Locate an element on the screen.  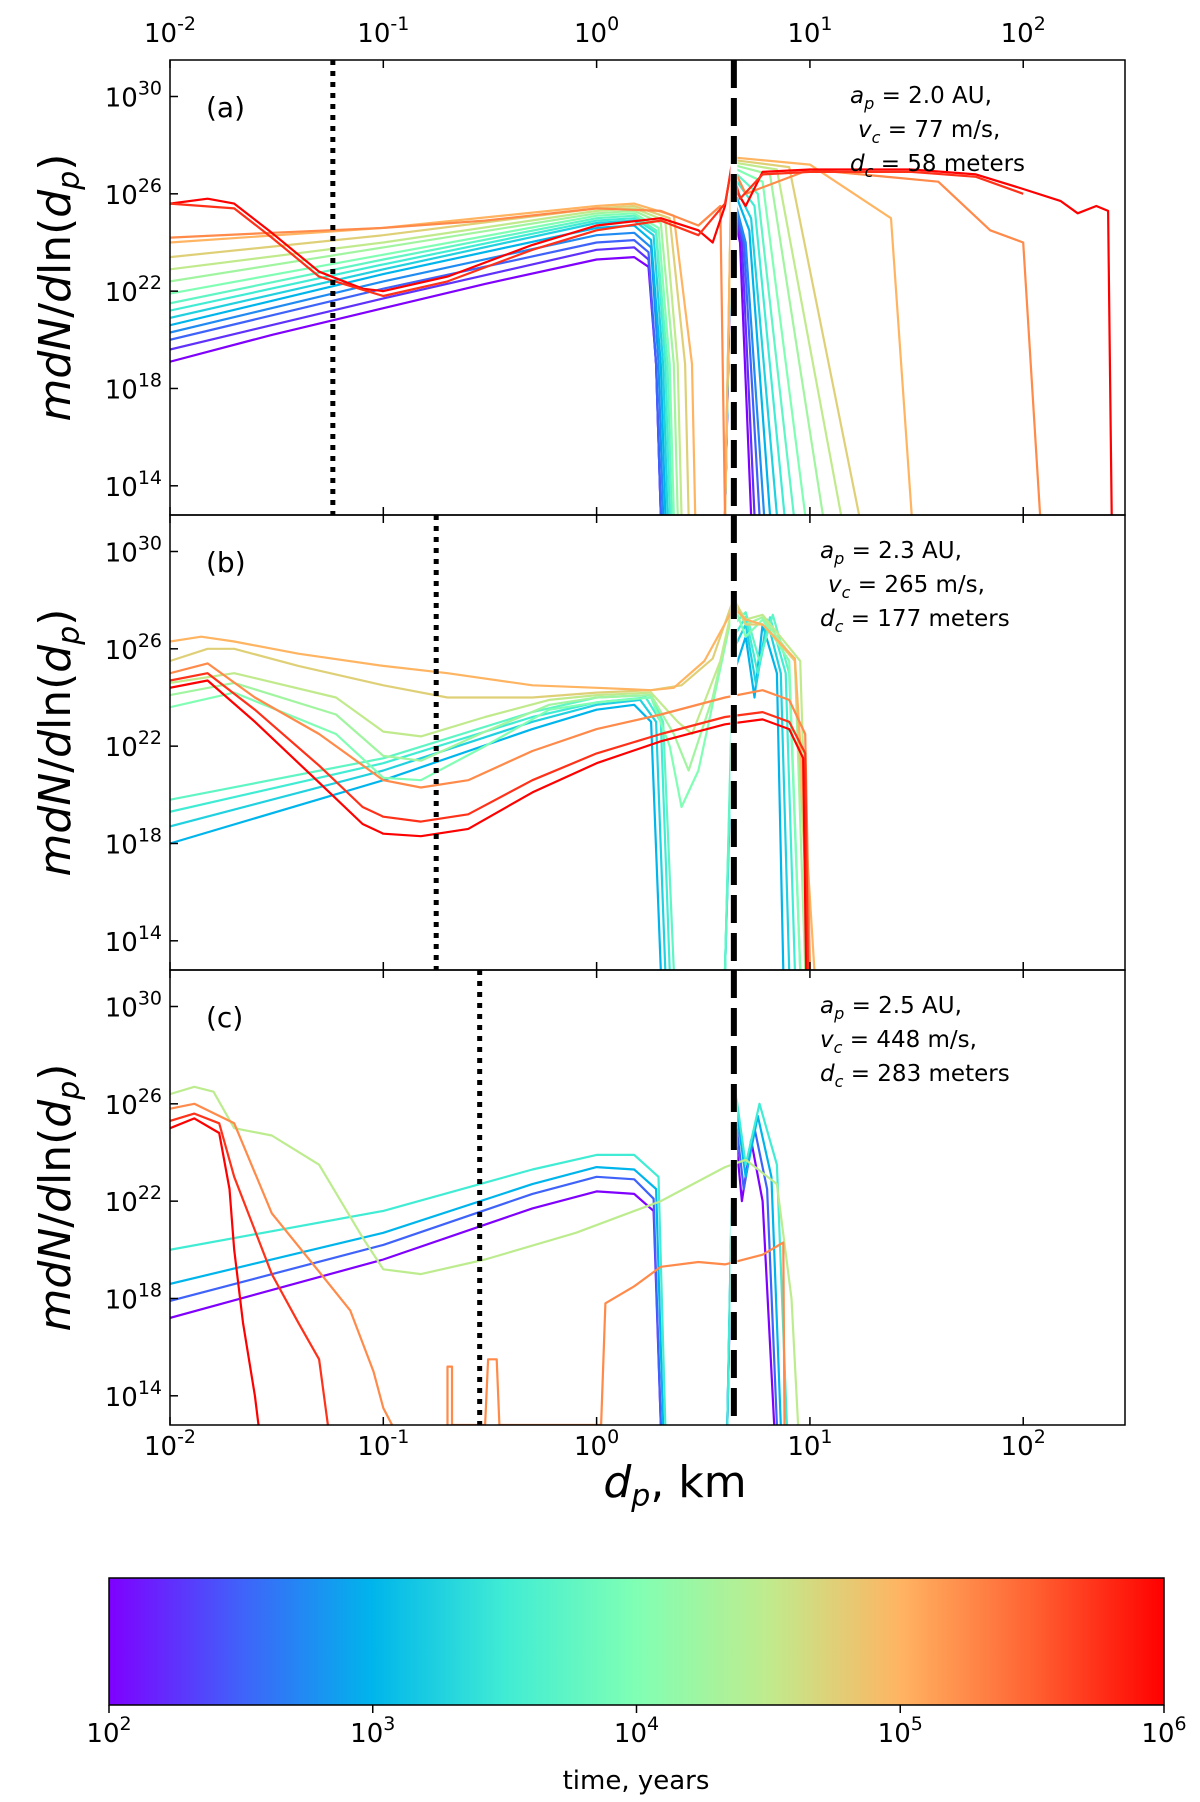
x-tick-label-bottom: 10⁰ is located at coordinates (596, 1444).